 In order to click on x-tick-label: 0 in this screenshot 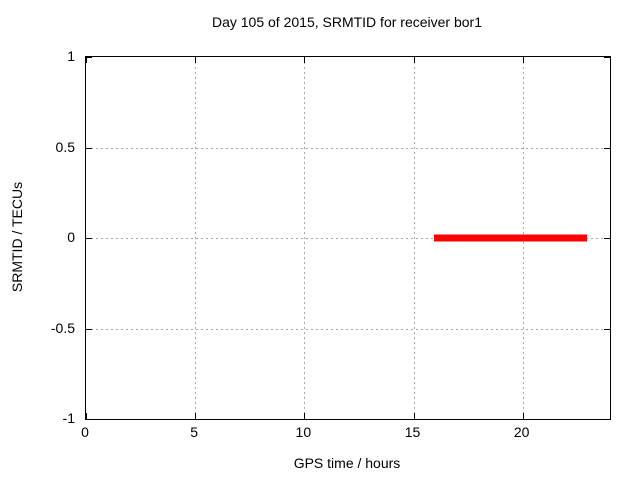, I will do `click(85, 432)`.